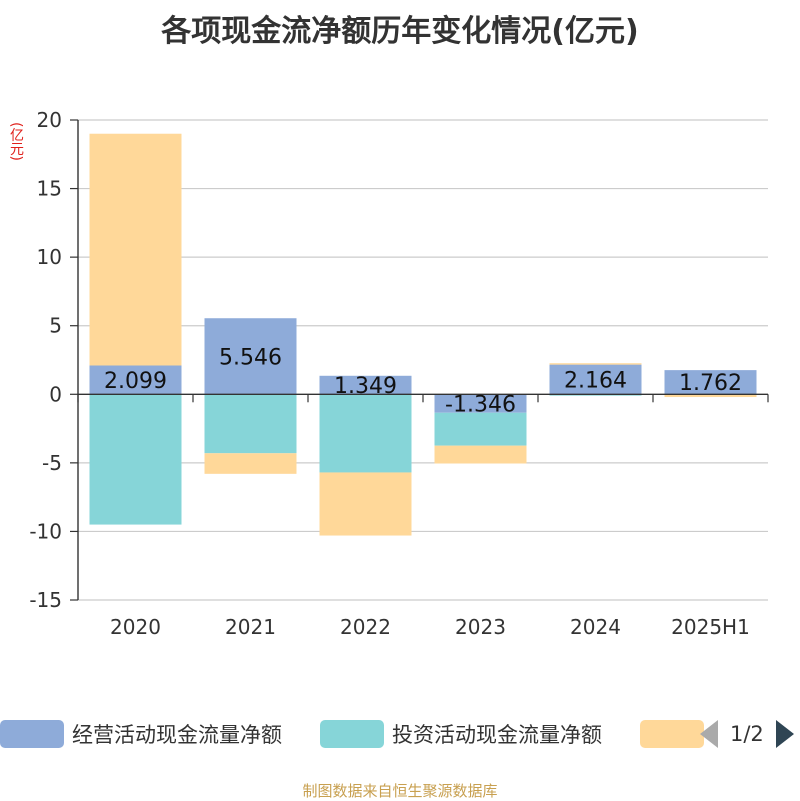 This screenshot has width=800, height=801. What do you see at coordinates (55, 394) in the screenshot?
I see `y-tick-label: 0` at bounding box center [55, 394].